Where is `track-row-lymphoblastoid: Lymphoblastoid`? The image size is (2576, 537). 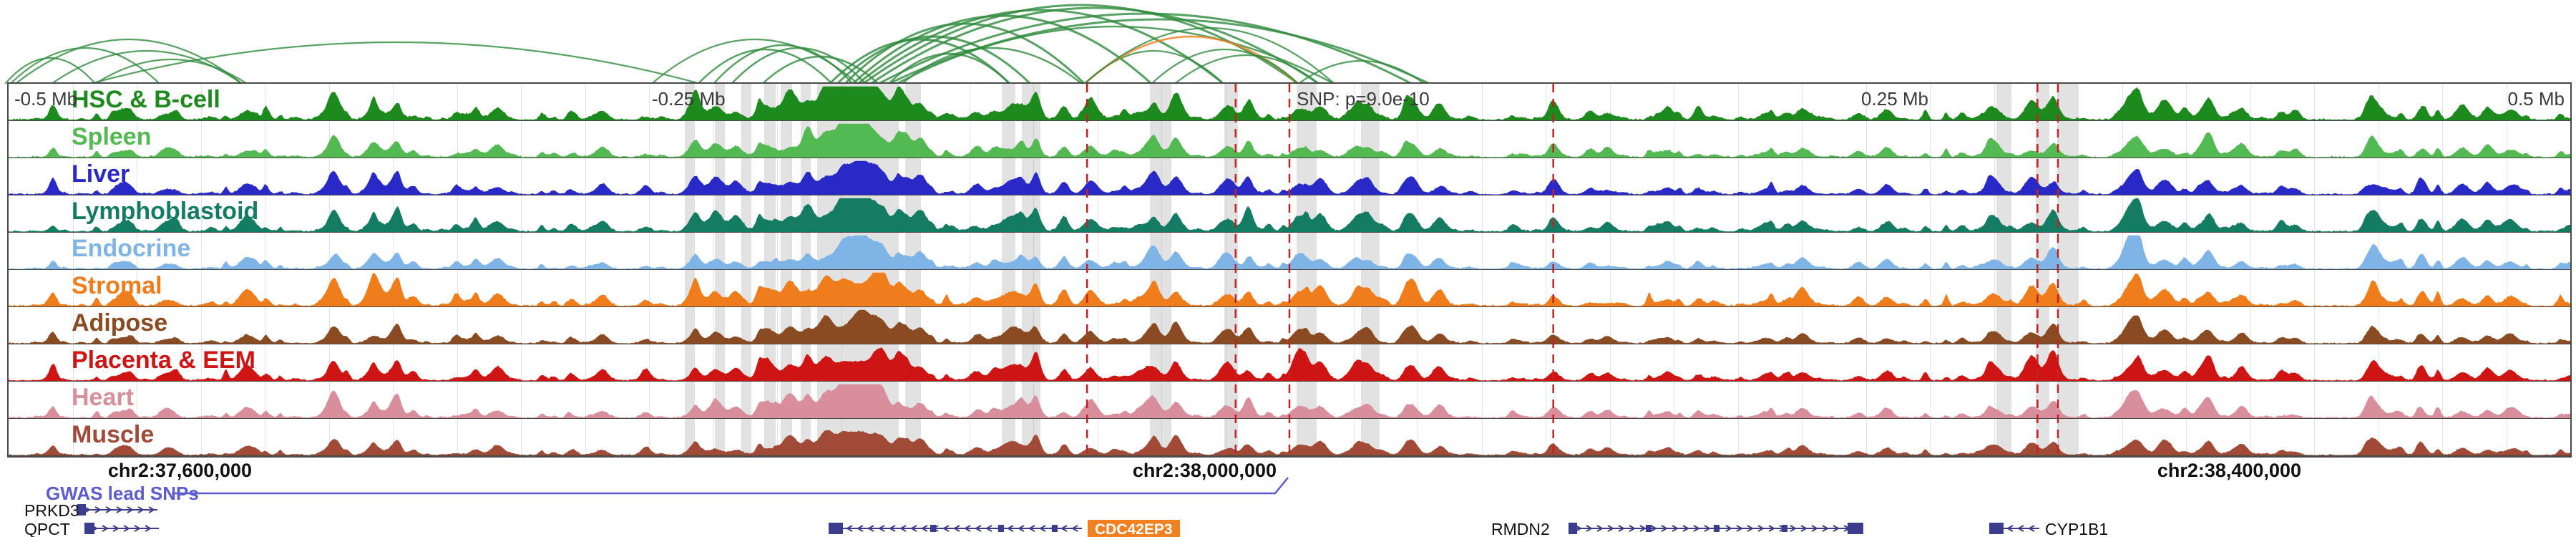
track-row-lymphoblastoid: Lymphoblastoid is located at coordinates (1289, 214).